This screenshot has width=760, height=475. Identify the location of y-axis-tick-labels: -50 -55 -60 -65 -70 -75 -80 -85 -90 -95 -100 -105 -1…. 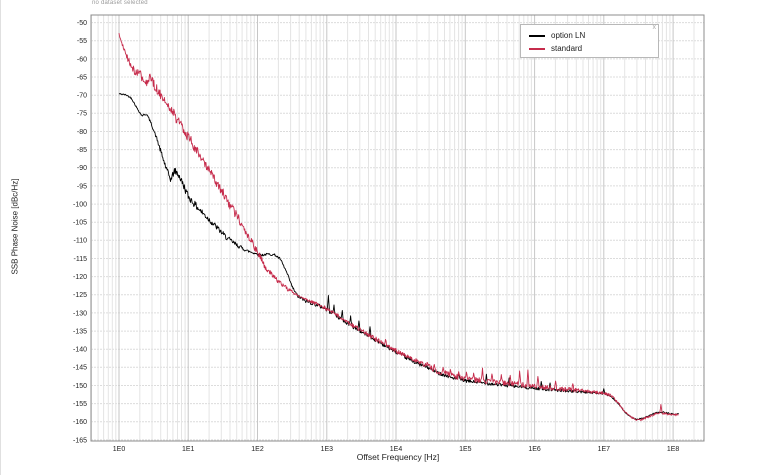
(80, 232).